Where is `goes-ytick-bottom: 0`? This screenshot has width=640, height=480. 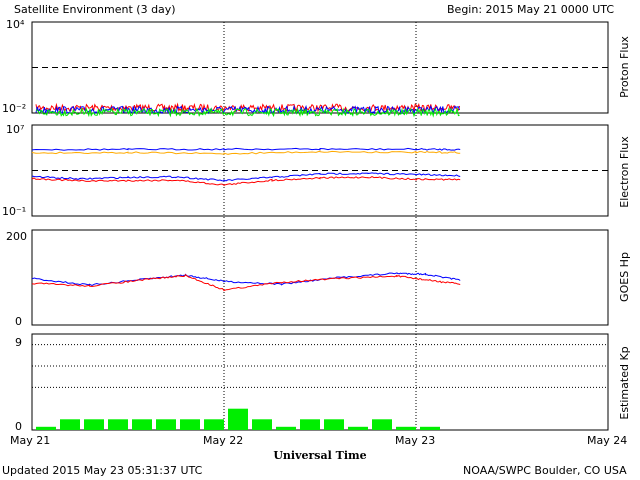
goes-ytick-bottom: 0 is located at coordinates (18, 321).